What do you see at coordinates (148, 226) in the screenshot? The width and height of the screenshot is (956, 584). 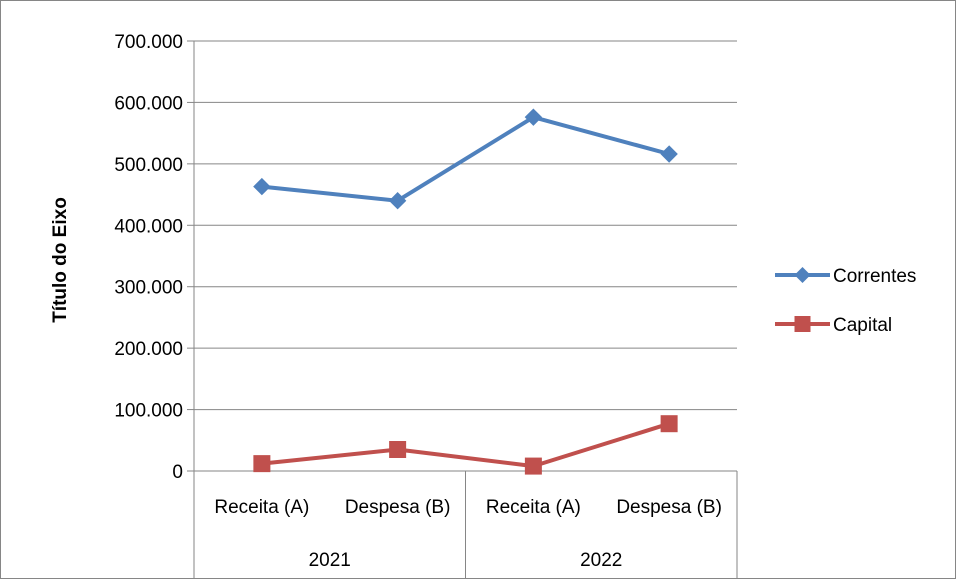 I see `y-tick-label: 400.000` at bounding box center [148, 226].